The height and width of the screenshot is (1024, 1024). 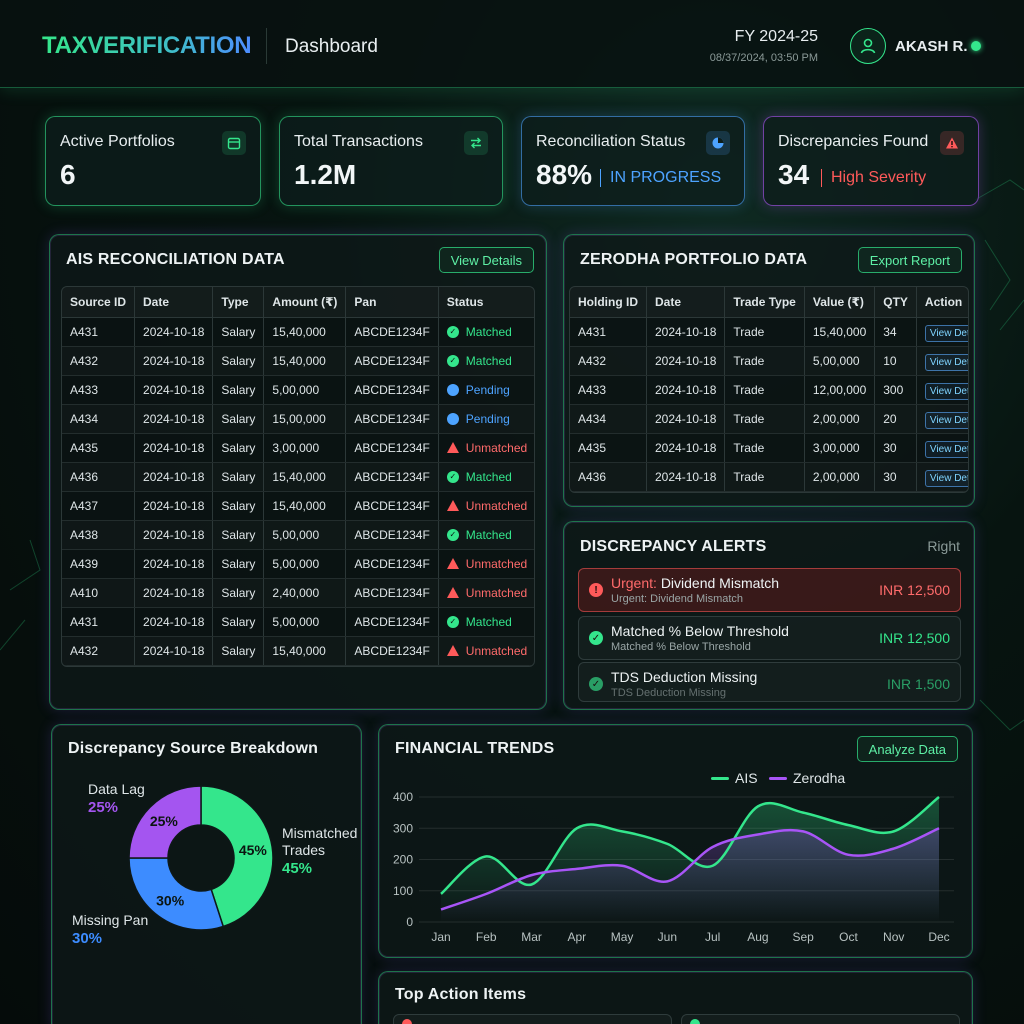 I want to click on stat-card-reconciliation-status: Reconciliation Status 88% IN PROGRESS, so click(x=633, y=161).